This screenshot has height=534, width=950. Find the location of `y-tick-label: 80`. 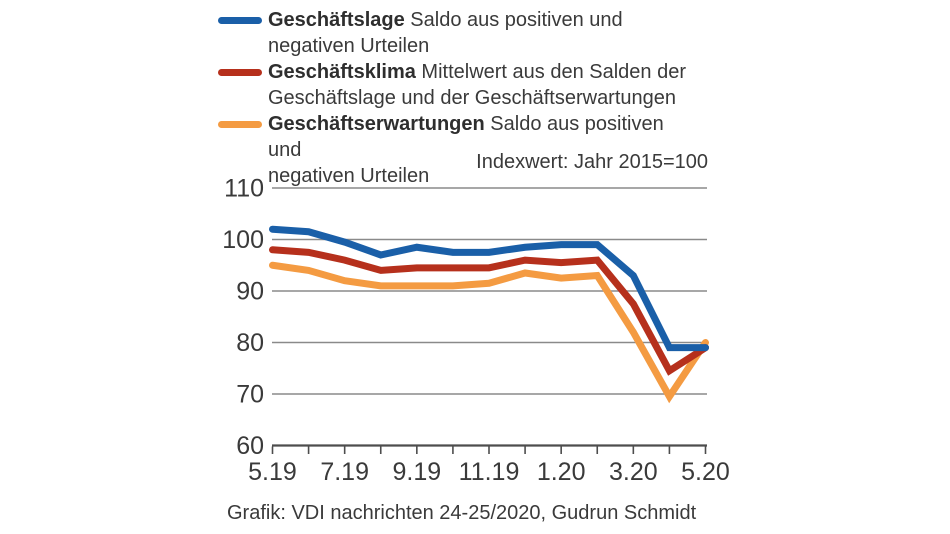

y-tick-label: 80 is located at coordinates (250, 343).